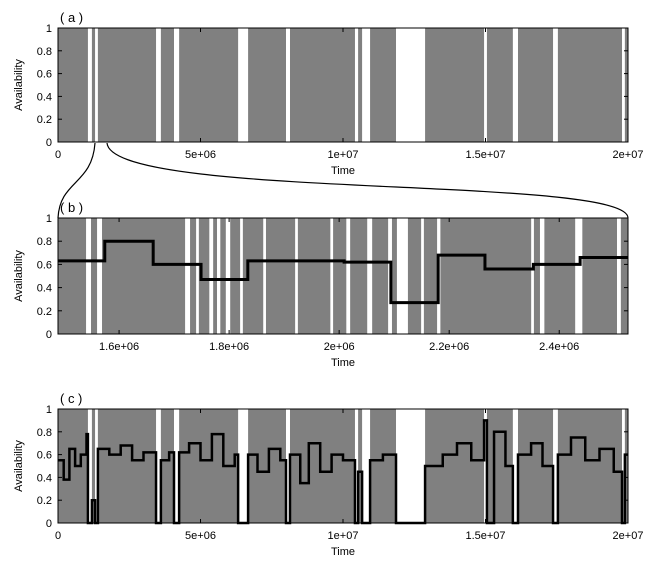 This screenshot has width=656, height=568. What do you see at coordinates (229, 347) in the screenshot?
I see `x-tick-label: 1.8e+06` at bounding box center [229, 347].